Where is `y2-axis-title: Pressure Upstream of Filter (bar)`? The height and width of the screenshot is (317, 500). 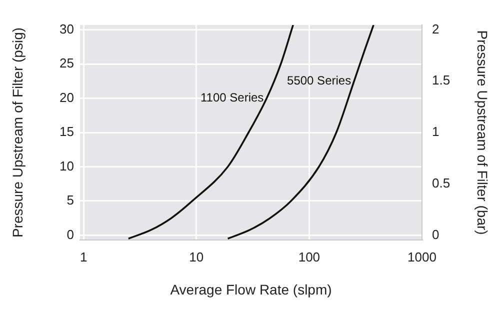 y2-axis-title: Pressure Upstream of Filter (bar) is located at coordinates (482, 132).